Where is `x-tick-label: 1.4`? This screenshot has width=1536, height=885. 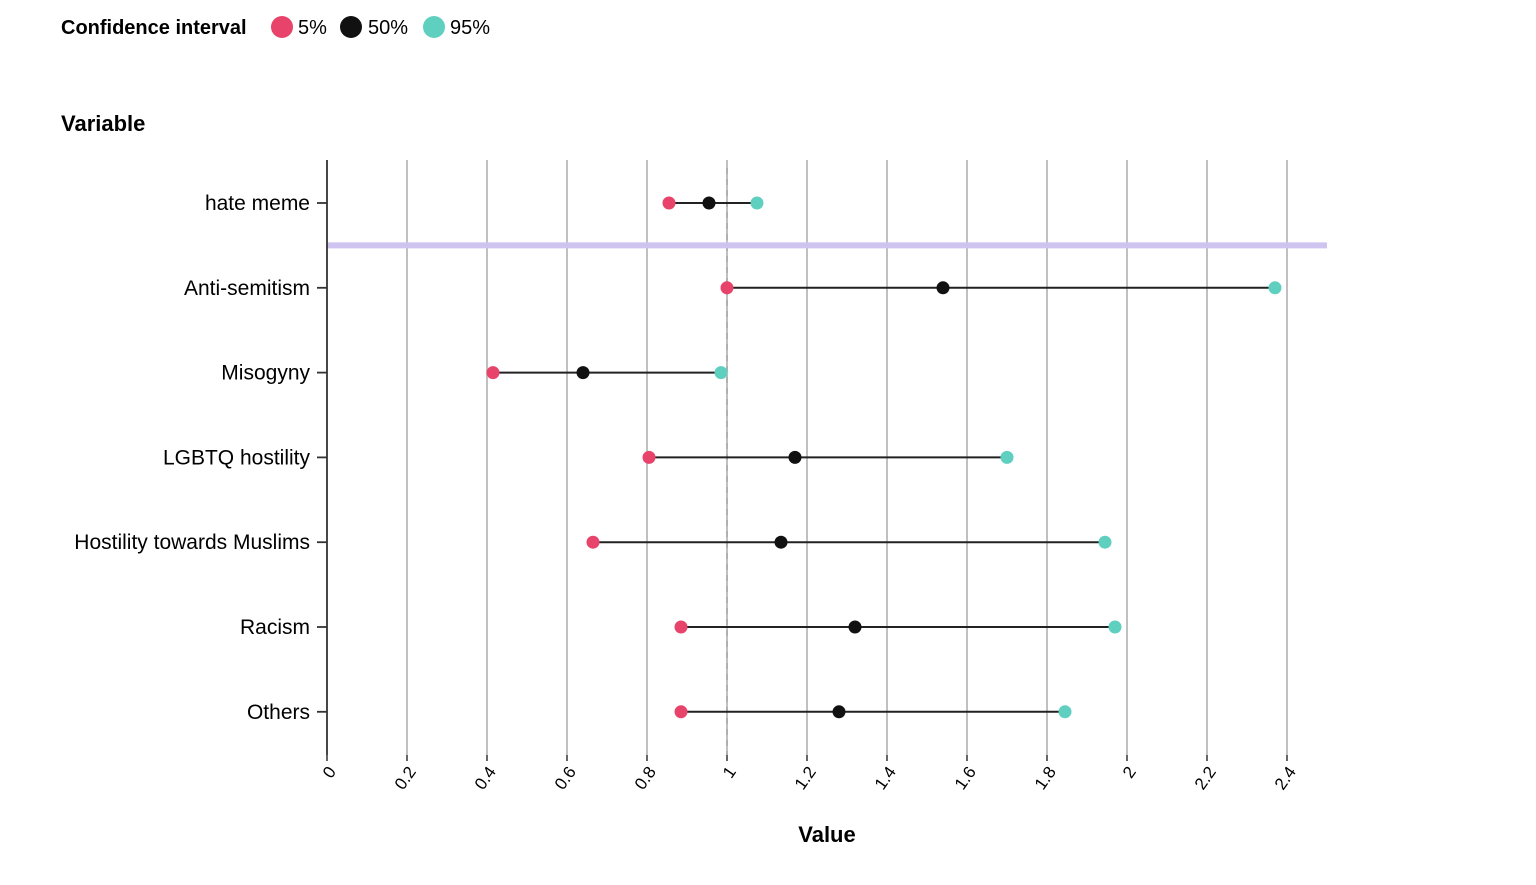 x-tick-label: 1.4 is located at coordinates (885, 778).